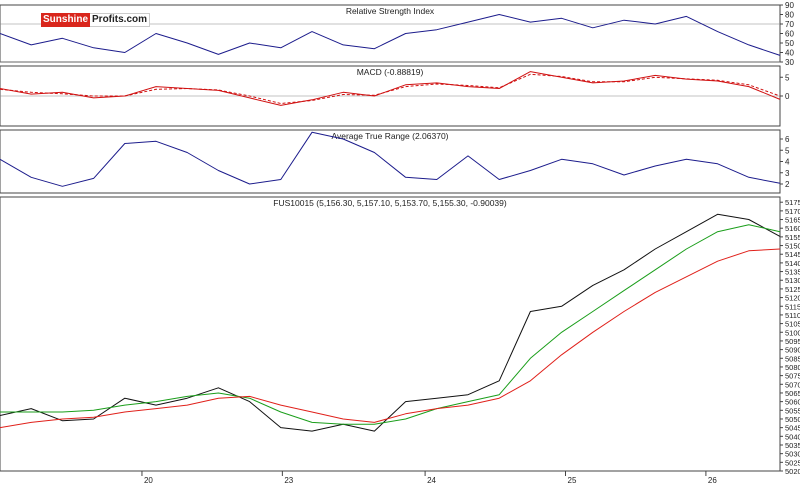 This screenshot has width=800, height=491. I want to click on pane-3-y-tick-label-15: 5095, so click(792, 341).